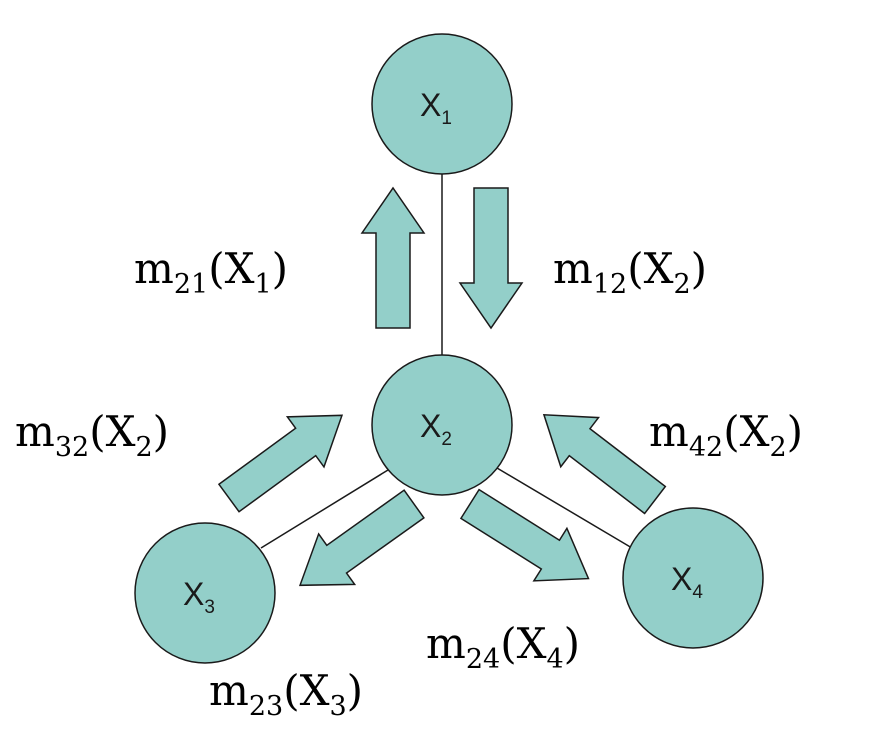 The image size is (888, 752). I want to click on node-x1-circle, so click(442, 104).